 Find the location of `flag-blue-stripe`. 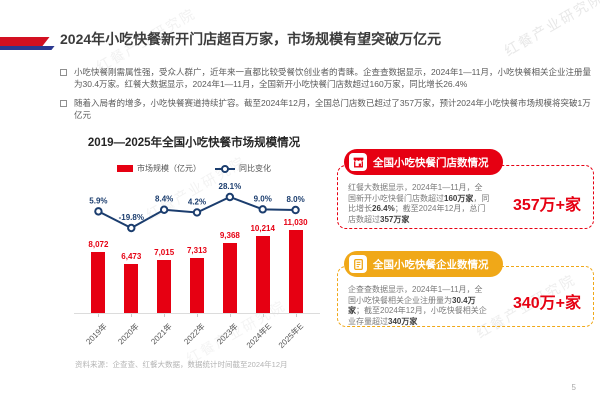

flag-blue-stripe is located at coordinates (27, 48).